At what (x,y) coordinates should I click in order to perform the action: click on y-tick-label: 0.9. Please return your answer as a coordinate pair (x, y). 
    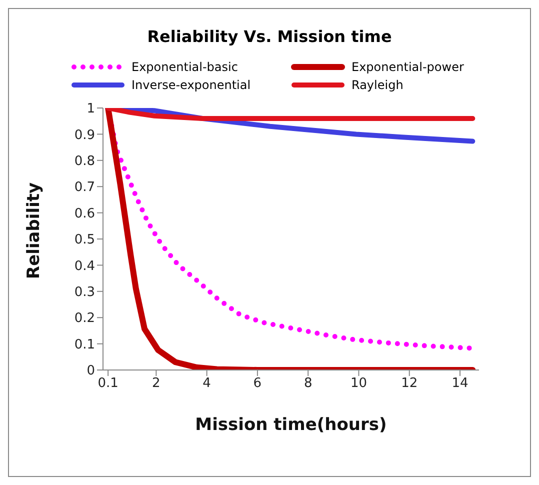
    Looking at the image, I should click on (84, 135).